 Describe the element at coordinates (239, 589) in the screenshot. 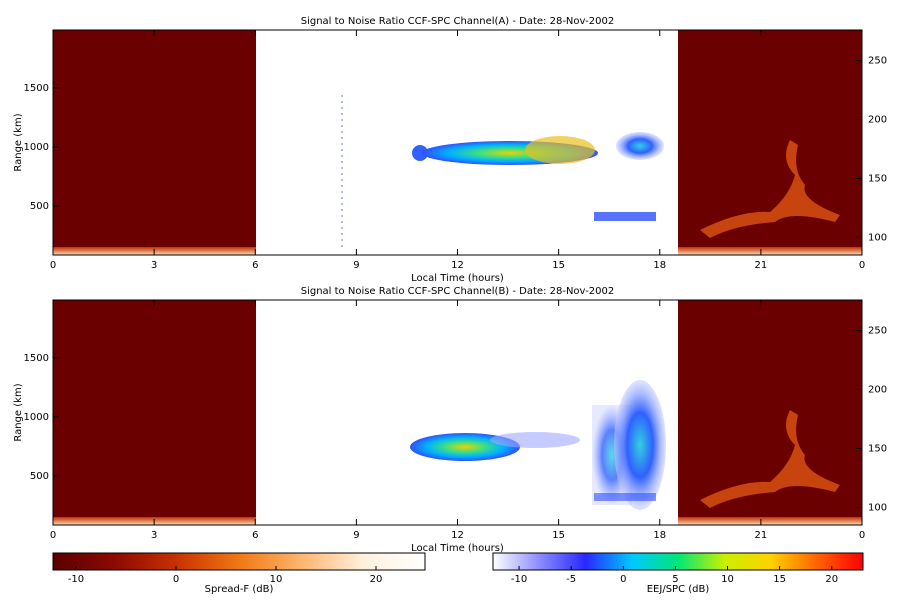

I see `colorbar-label: Spread-F (dB)` at that location.